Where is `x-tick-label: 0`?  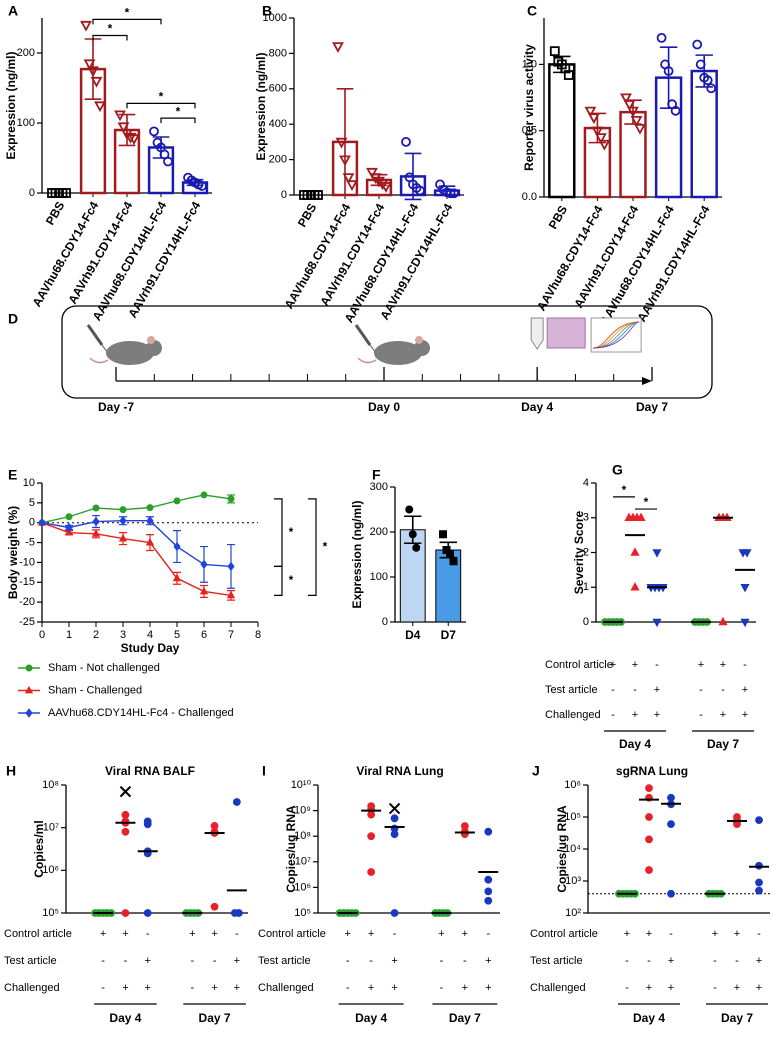 x-tick-label: 0 is located at coordinates (42, 635).